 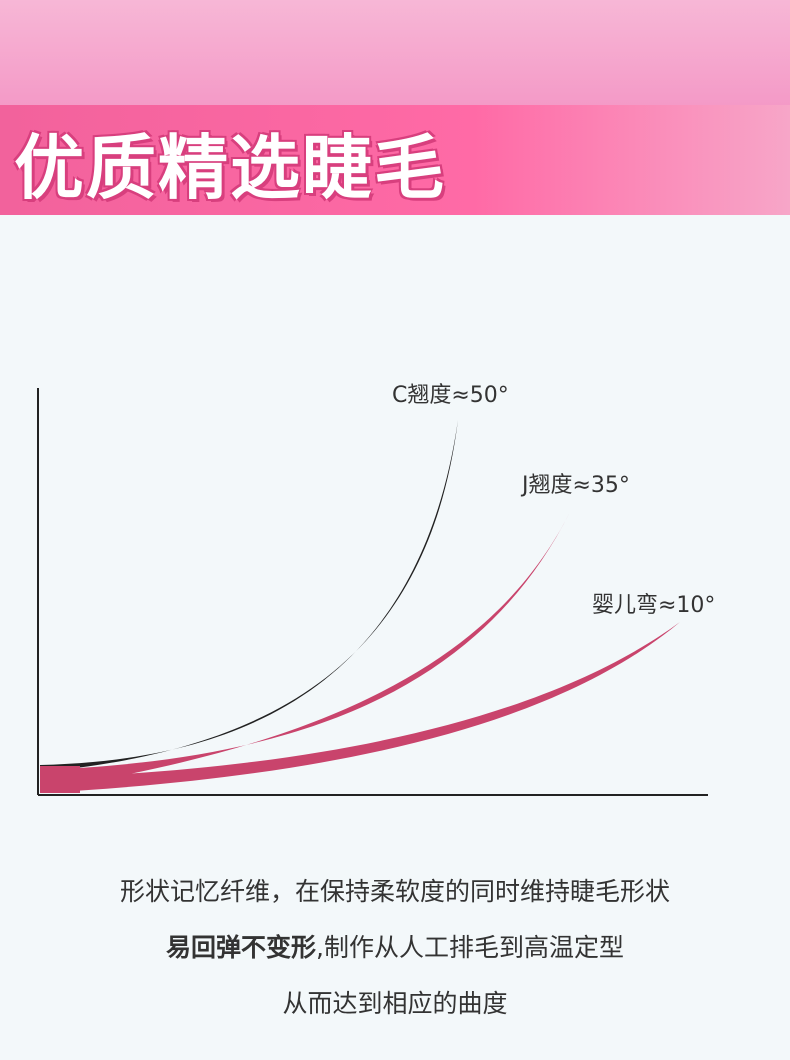 I want to click on description-line: 易回弹不变形,制作从人工排毛到高温定型, so click(x=395, y=946).